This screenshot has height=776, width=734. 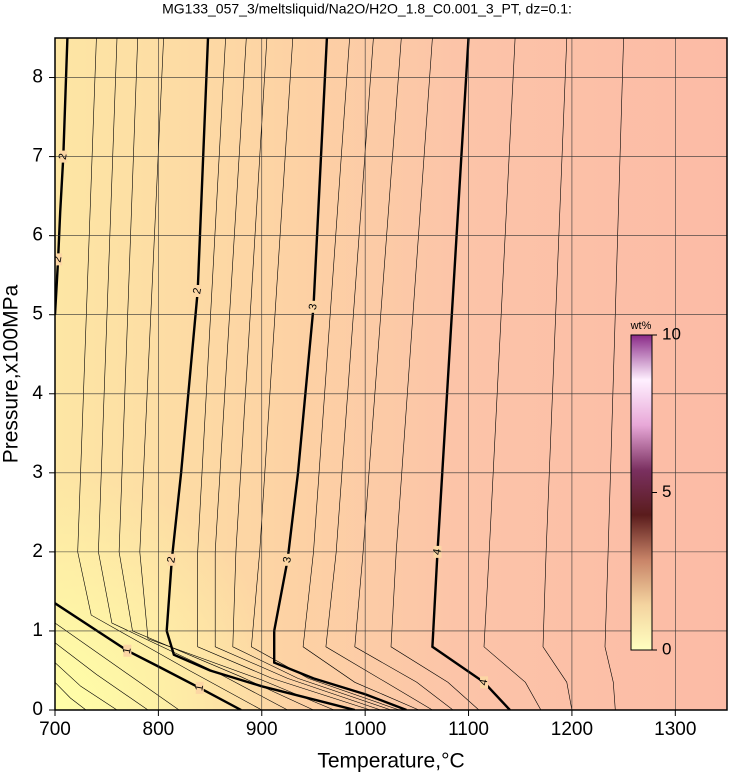 What do you see at coordinates (365, 729) in the screenshot?
I see `x-tick-label: 1000` at bounding box center [365, 729].